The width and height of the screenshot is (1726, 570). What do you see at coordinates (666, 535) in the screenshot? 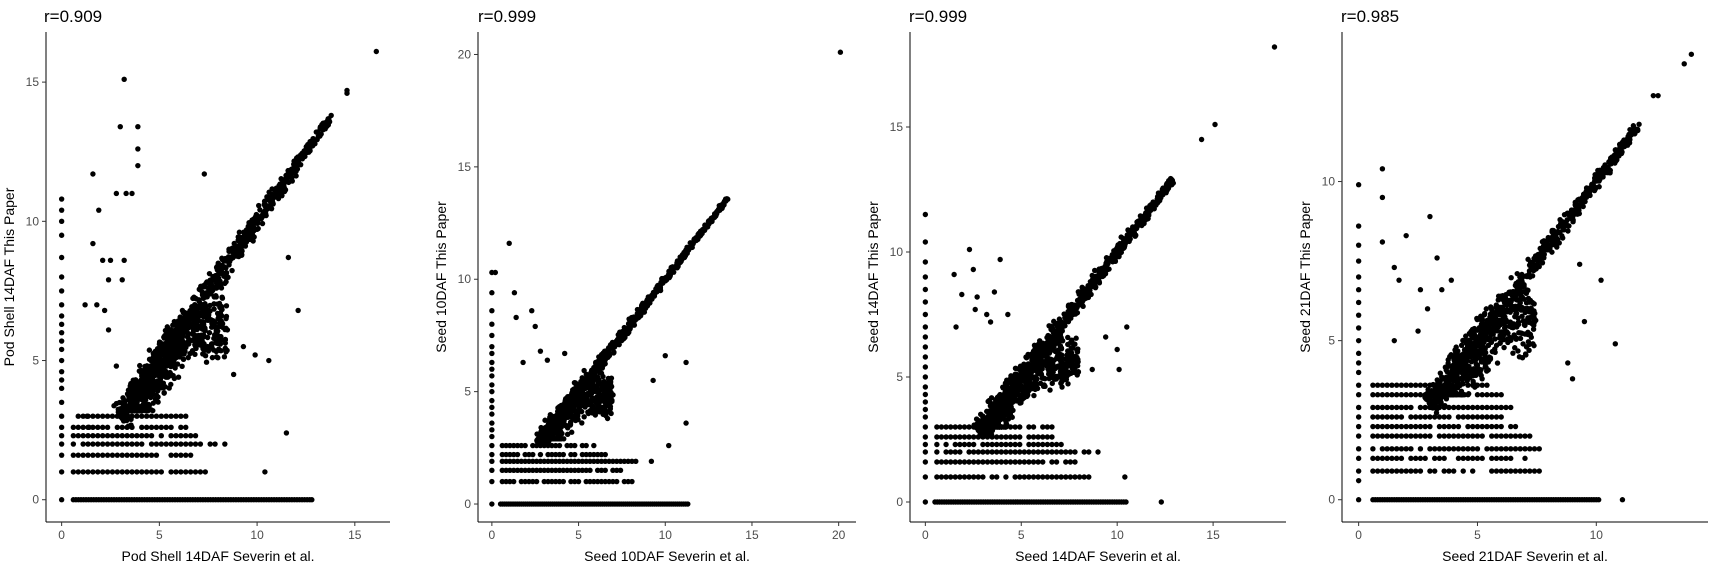
I see `x-tick-label: 10` at bounding box center [666, 535].